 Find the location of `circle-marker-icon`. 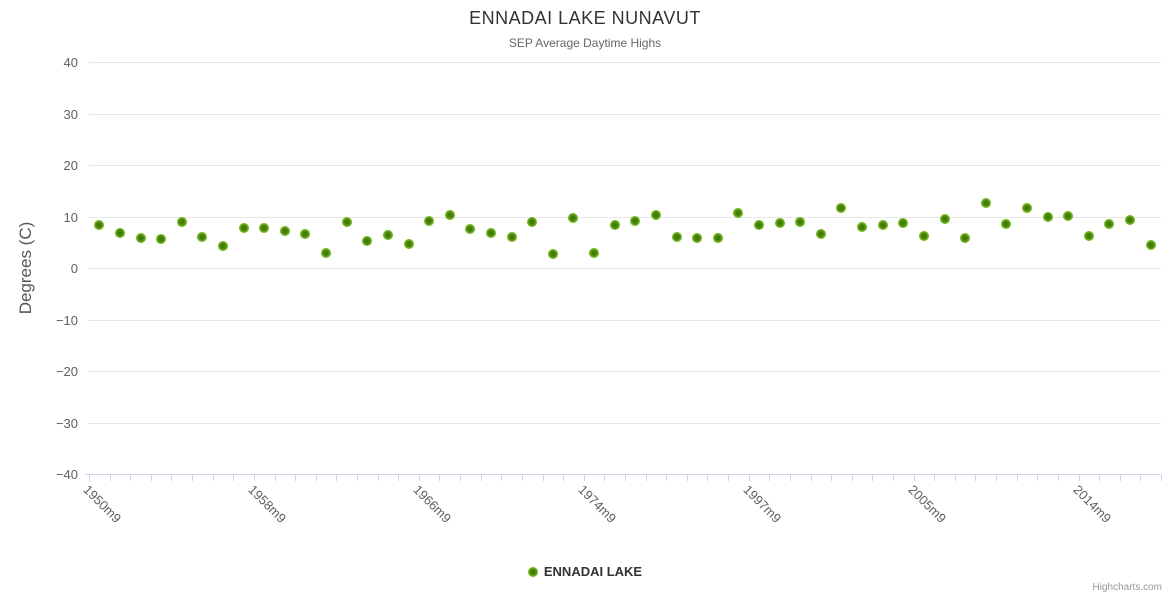

circle-marker-icon is located at coordinates (532, 571).